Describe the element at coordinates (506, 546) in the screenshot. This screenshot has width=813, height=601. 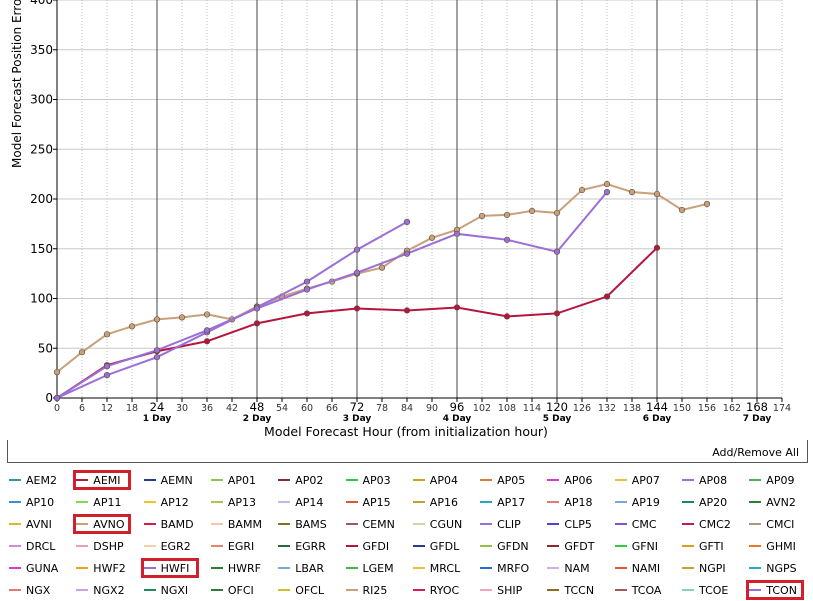
I see `legend-item-gfdn: GFDN` at that location.